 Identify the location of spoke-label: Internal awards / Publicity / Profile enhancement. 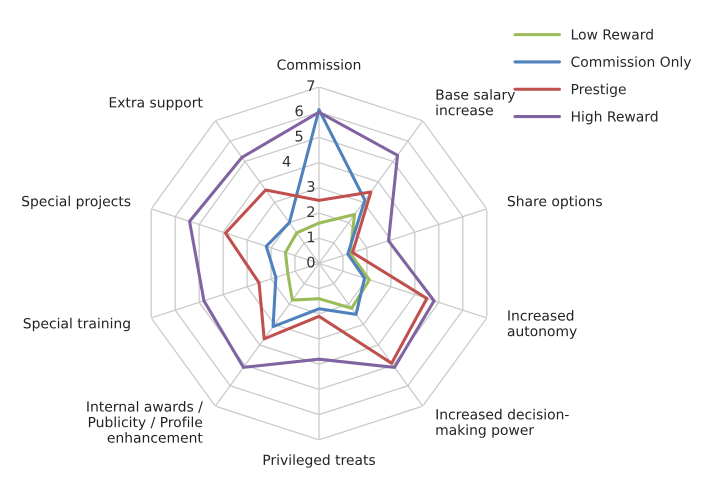
(145, 422).